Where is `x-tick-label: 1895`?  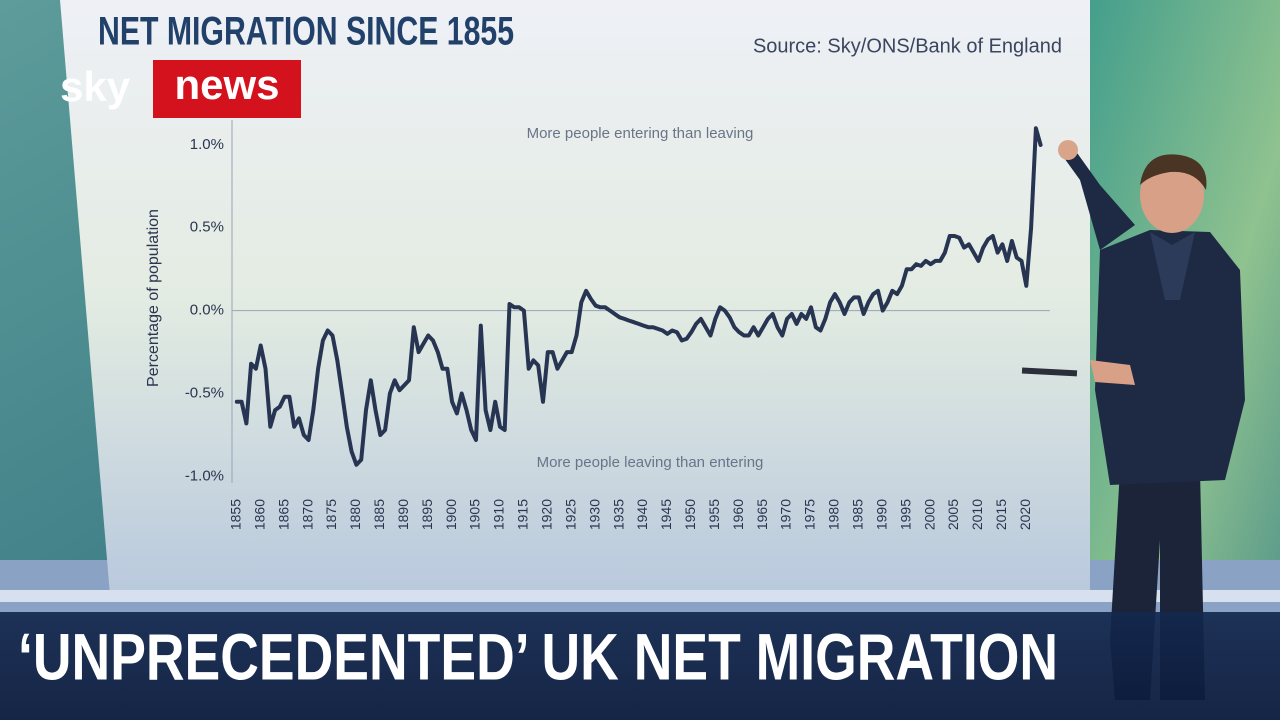
x-tick-label: 1895 is located at coordinates (427, 514).